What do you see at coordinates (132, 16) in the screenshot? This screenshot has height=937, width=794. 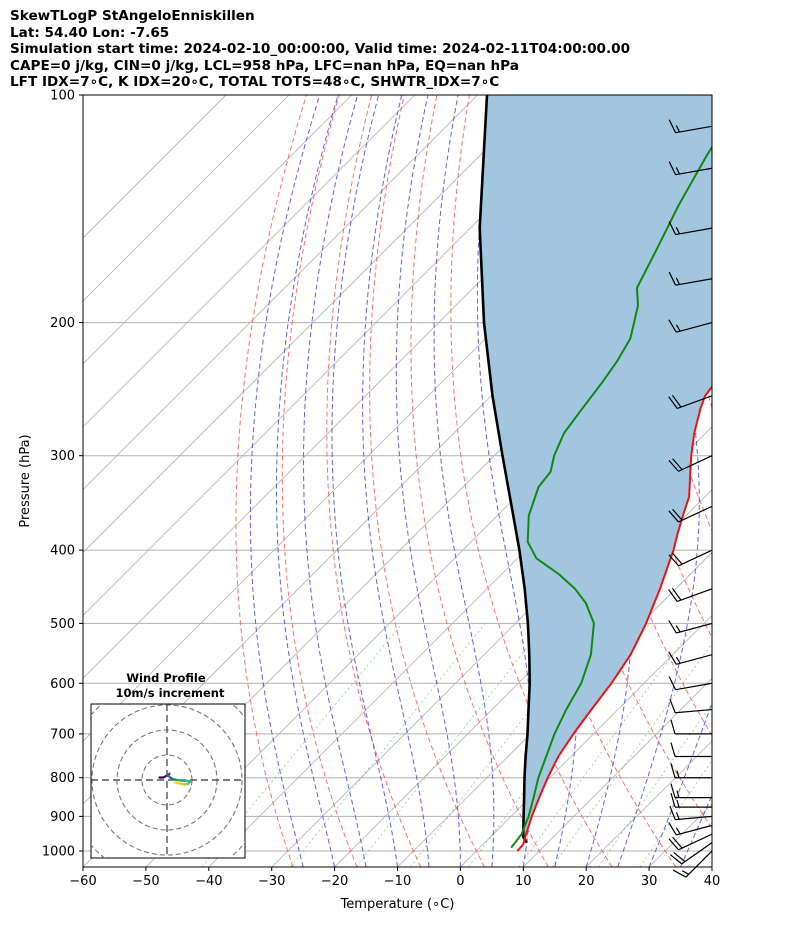 I see `figure-title: SkewTLogP StAngeloEnniskillen` at bounding box center [132, 16].